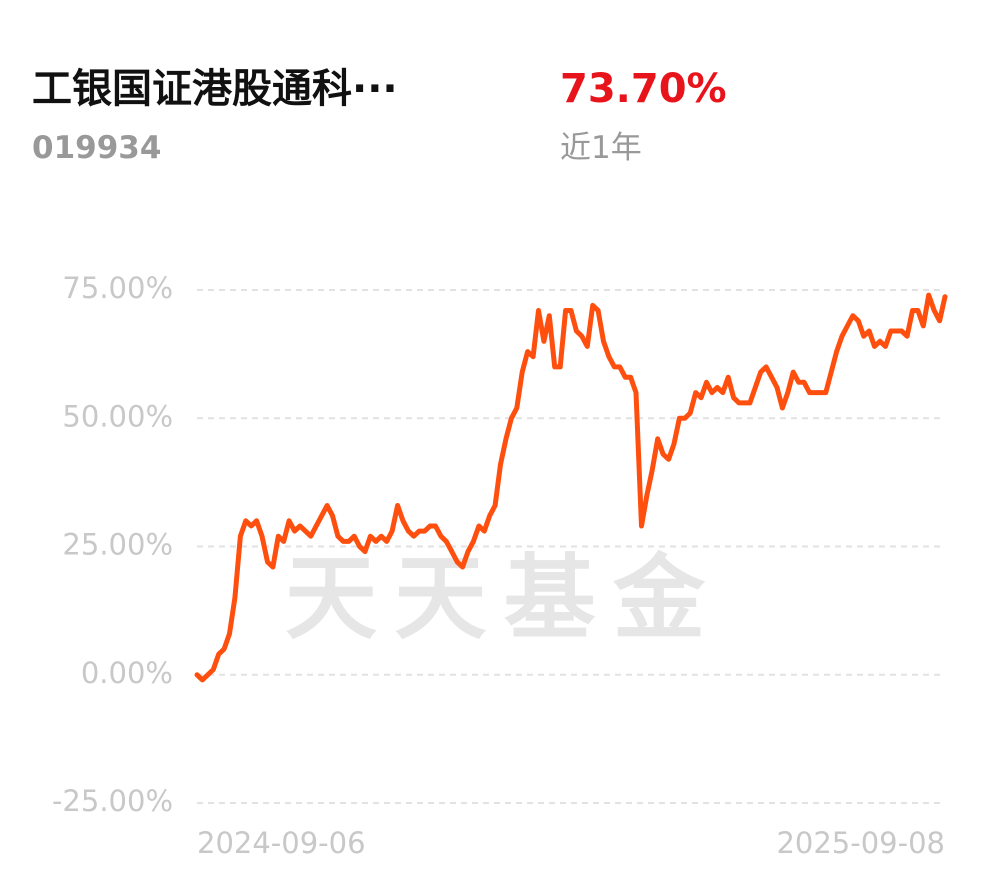 The width and height of the screenshot is (990, 878). Describe the element at coordinates (112, 801) in the screenshot. I see `y-tick-label: -25.00%` at that location.